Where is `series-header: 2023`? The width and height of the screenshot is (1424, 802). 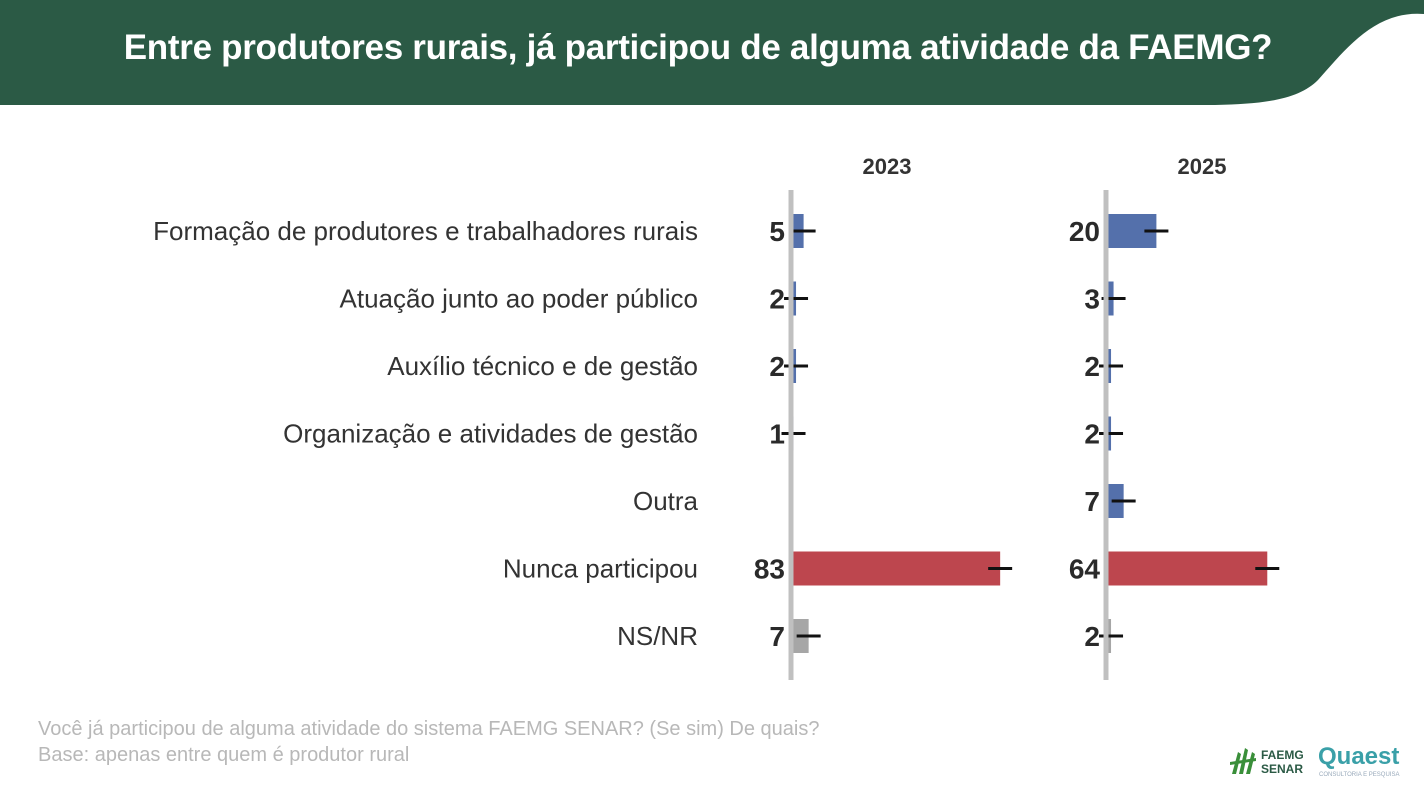 series-header: 2023 is located at coordinates (887, 166).